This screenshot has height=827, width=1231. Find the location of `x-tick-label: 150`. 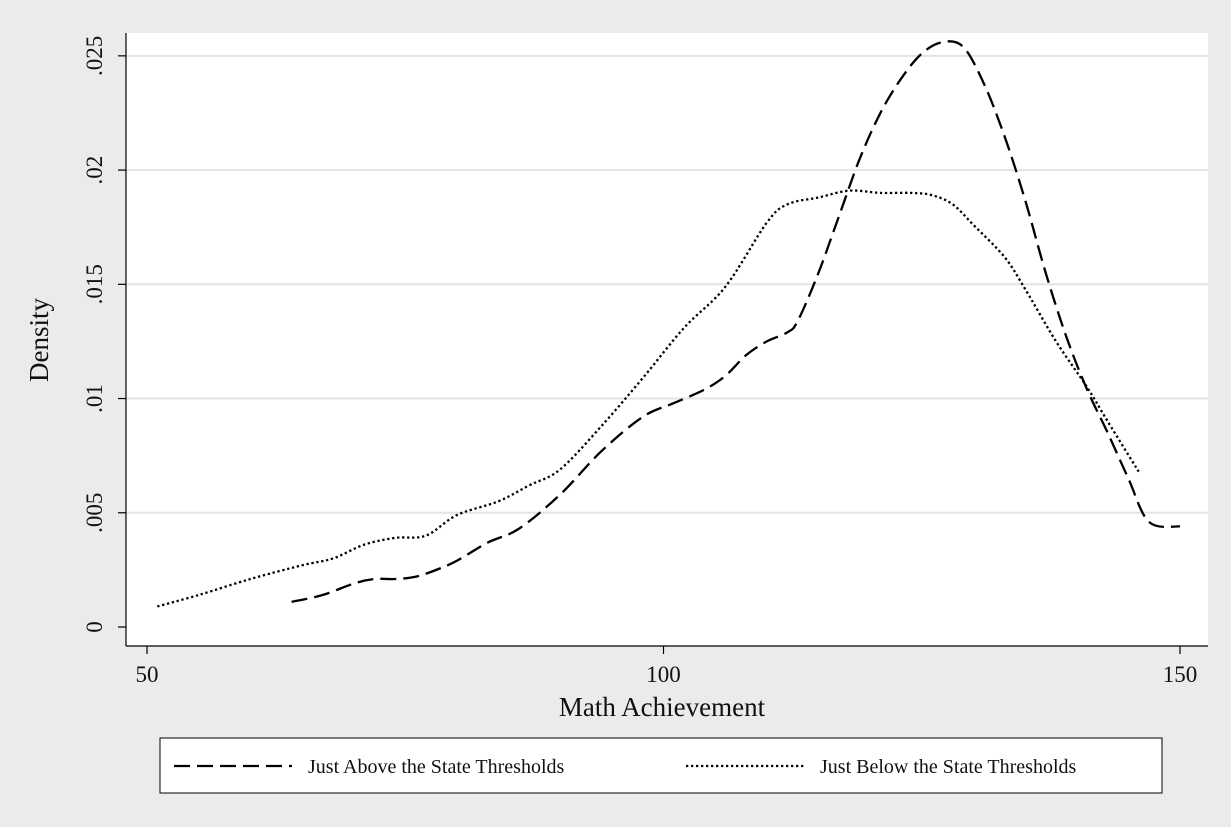

x-tick-label: 150 is located at coordinates (1180, 674).